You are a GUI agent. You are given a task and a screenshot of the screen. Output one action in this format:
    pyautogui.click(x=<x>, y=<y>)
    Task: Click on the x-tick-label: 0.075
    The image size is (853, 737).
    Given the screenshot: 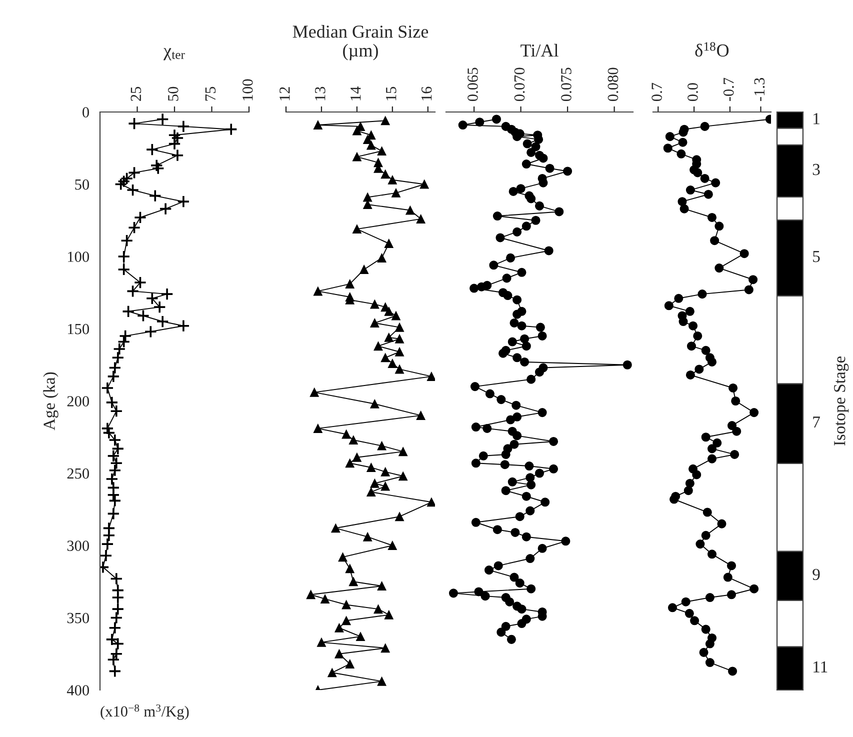 What is the action you would take?
    pyautogui.click(x=566, y=84)
    